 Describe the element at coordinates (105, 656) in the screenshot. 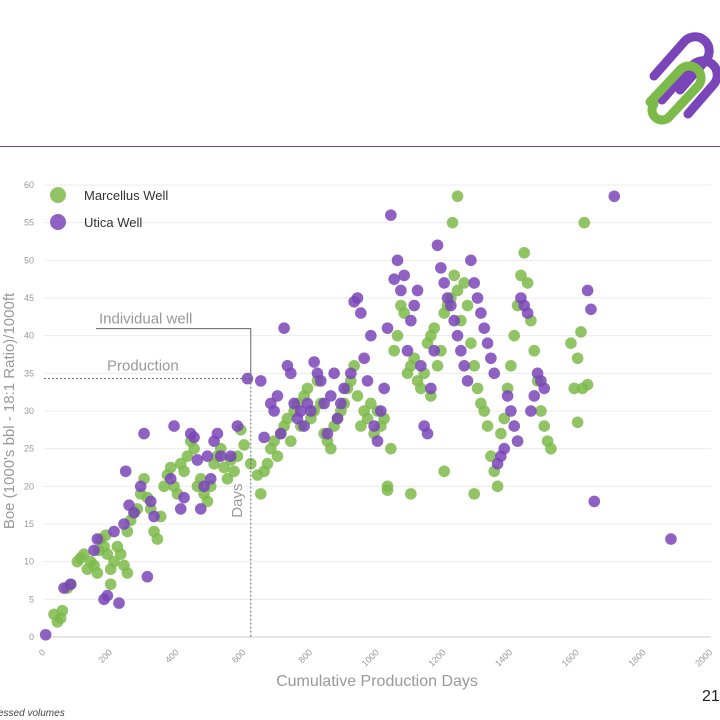

I see `x-tick-label: 200` at that location.